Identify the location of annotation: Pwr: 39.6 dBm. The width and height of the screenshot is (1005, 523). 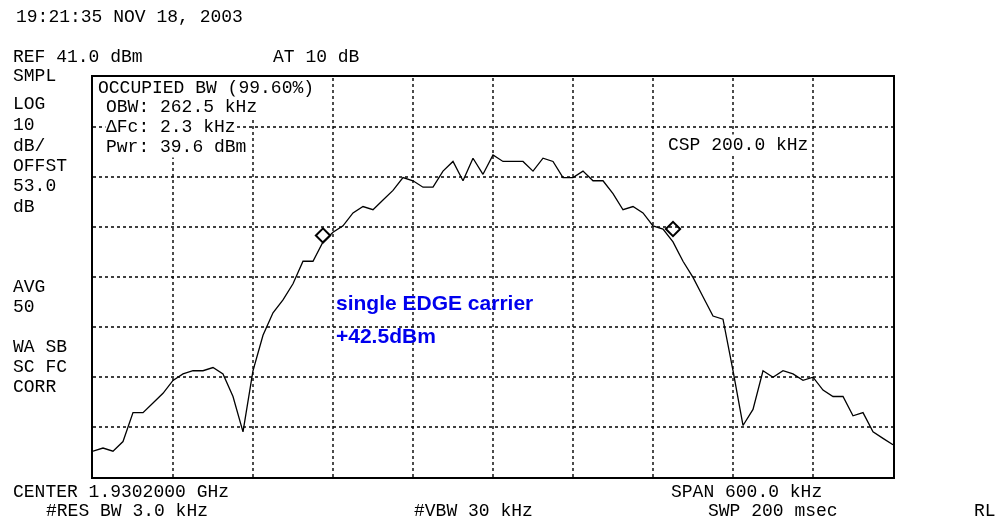
(176, 147).